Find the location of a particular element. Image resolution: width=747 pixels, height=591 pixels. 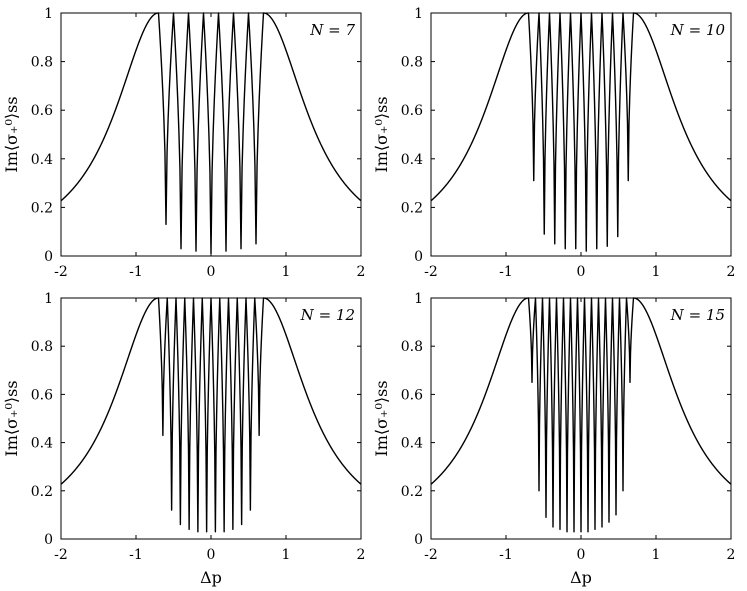

panel-label: N = 7 is located at coordinates (332, 30).